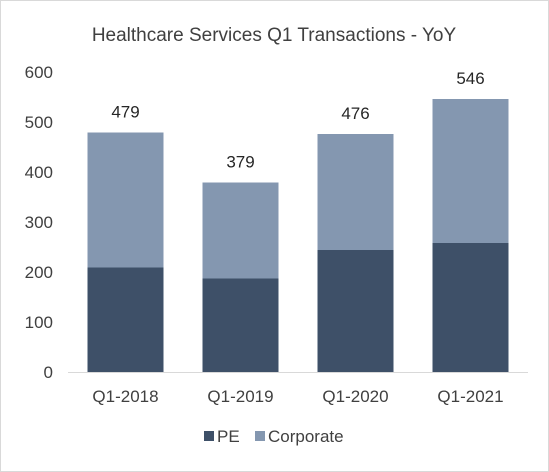 The height and width of the screenshot is (472, 549). What do you see at coordinates (39, 172) in the screenshot?
I see `y-tick-label: 400` at bounding box center [39, 172].